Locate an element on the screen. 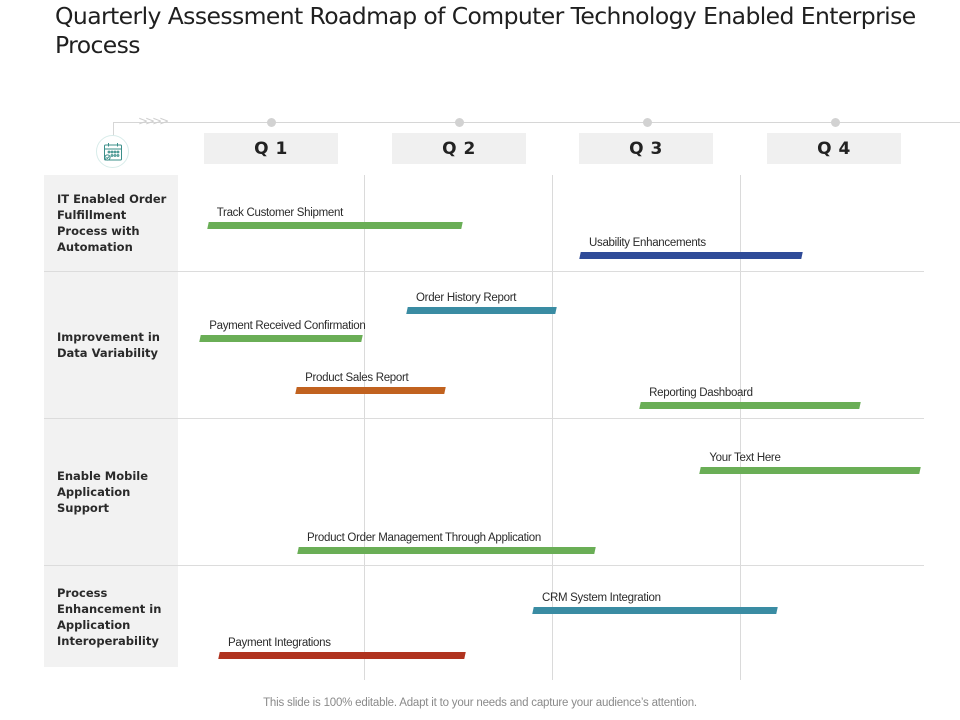 Image resolution: width=960 pixels, height=720 pixels. timeline-dot-q1 is located at coordinates (271, 122).